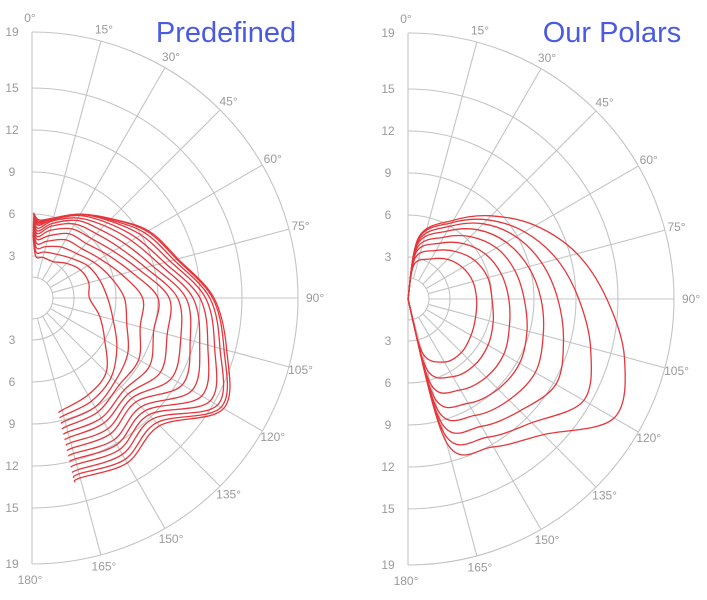 The height and width of the screenshot is (600, 707). I want to click on panel-title-predefined: Predefined, so click(226, 33).